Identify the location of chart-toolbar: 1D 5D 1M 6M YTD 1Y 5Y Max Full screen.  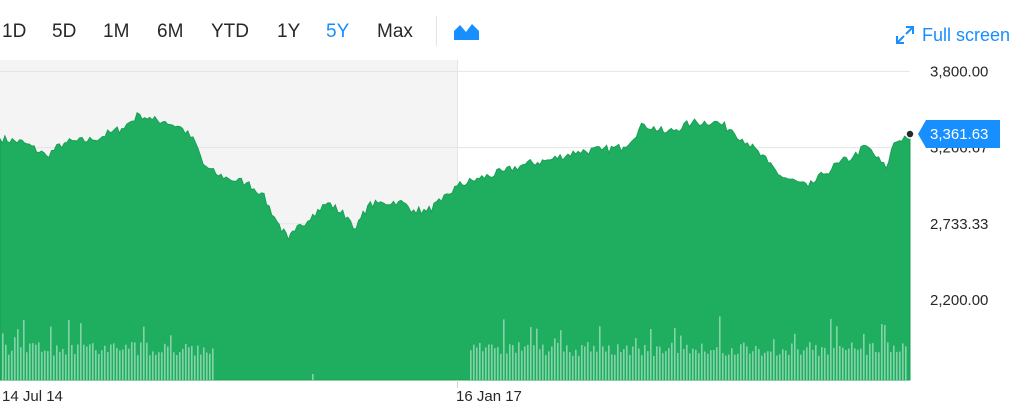
(512, 30).